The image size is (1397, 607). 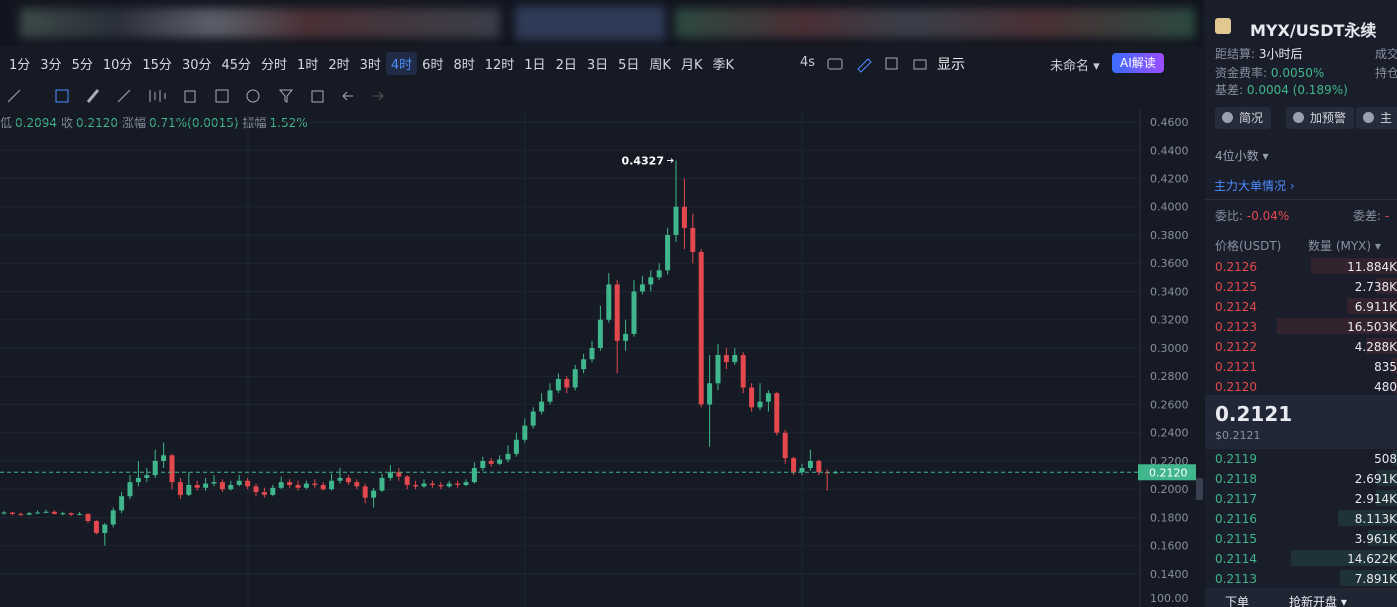 I want to click on interval-button: 45分, so click(x=236, y=65).